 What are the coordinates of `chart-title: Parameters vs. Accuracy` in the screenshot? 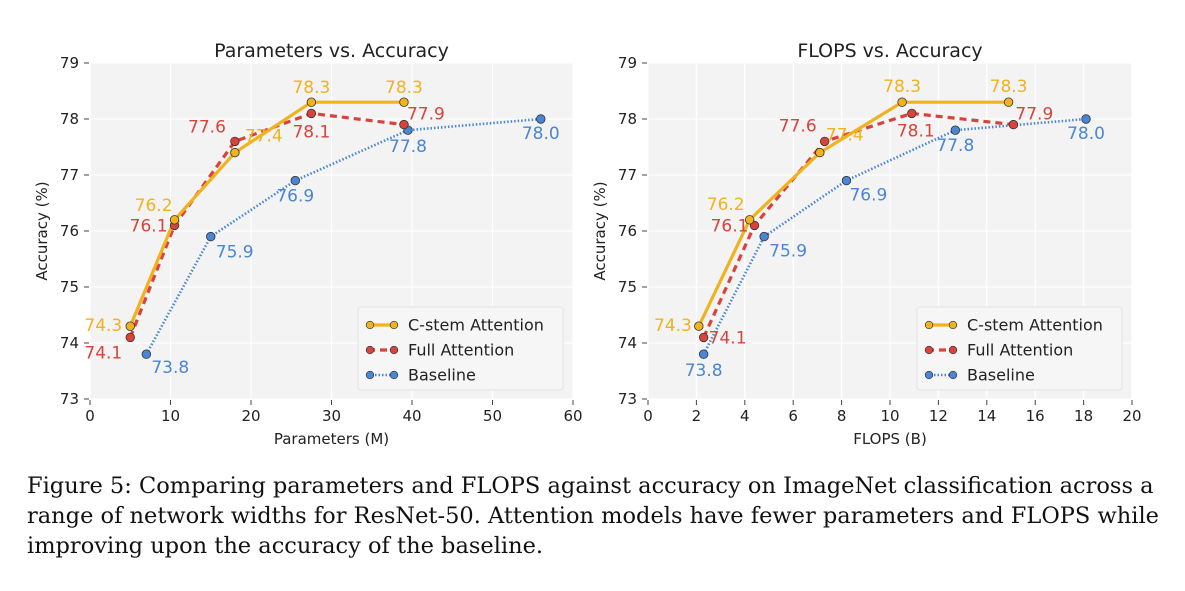 It's located at (331, 51).